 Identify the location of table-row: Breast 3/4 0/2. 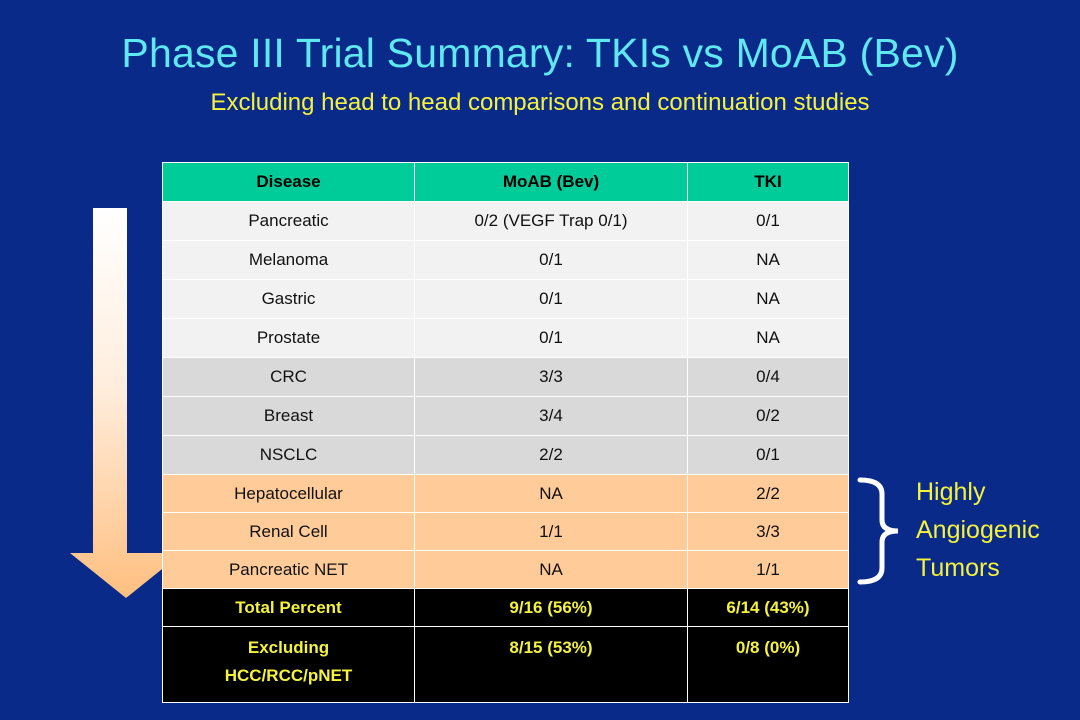
(505, 416).